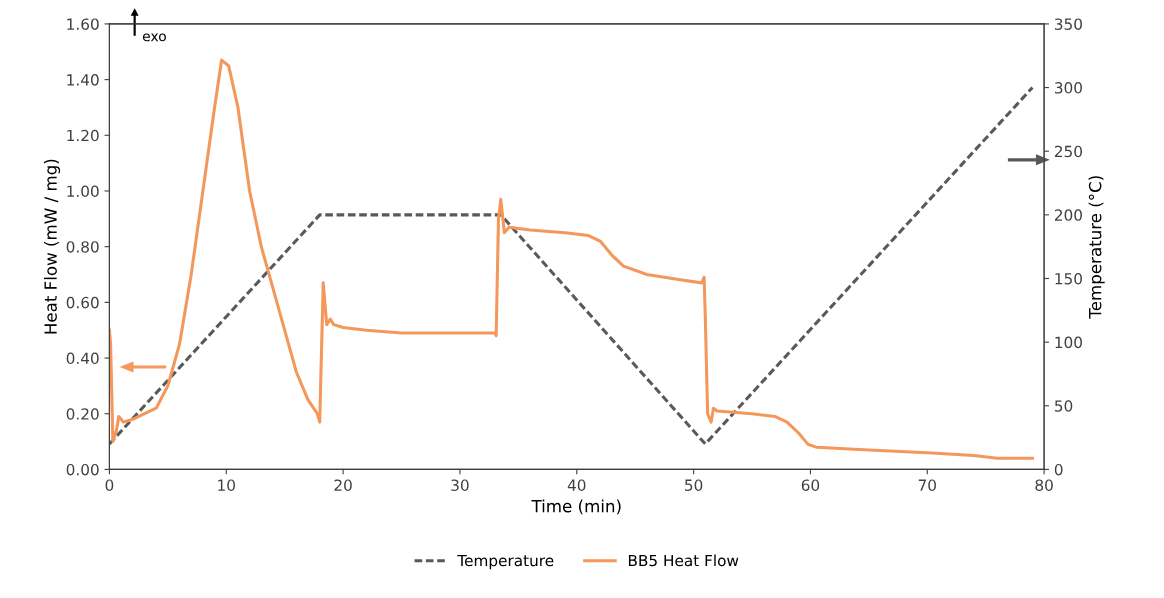  Describe the element at coordinates (1096, 247) in the screenshot. I see `y2-axis-title: Temperature (°C)` at that location.